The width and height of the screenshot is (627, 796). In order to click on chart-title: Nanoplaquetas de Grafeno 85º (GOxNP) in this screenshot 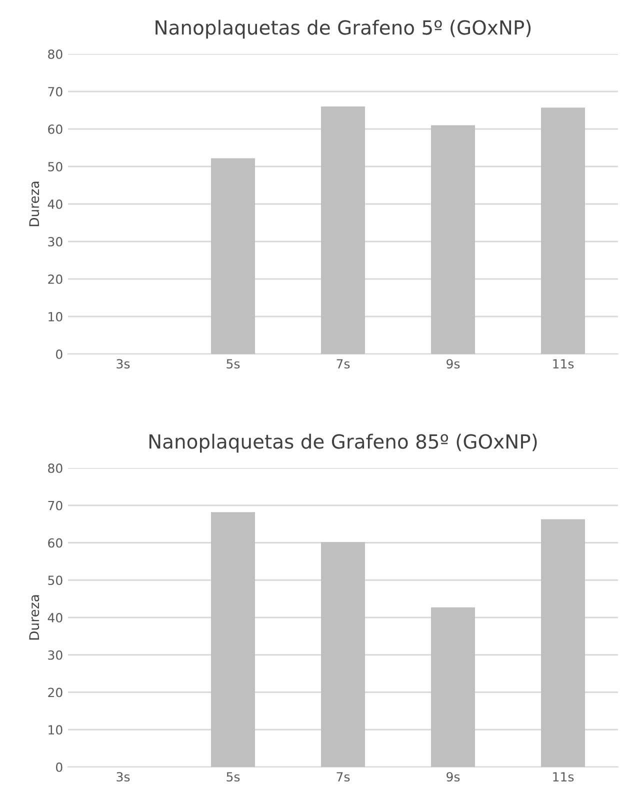, I will do `click(343, 443)`.